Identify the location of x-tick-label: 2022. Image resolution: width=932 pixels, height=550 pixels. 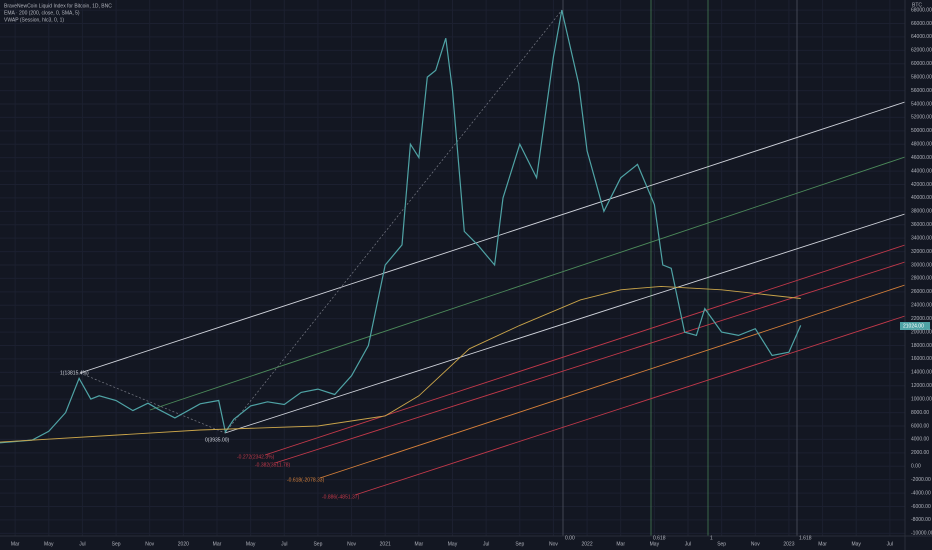
(587, 544).